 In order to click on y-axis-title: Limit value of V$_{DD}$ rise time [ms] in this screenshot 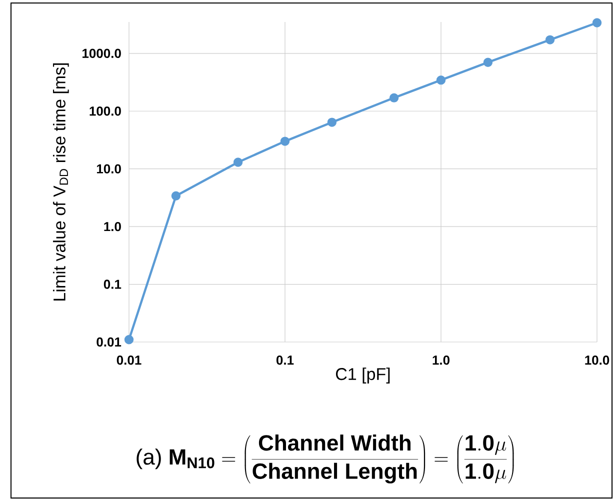, I will do `click(60, 181)`.